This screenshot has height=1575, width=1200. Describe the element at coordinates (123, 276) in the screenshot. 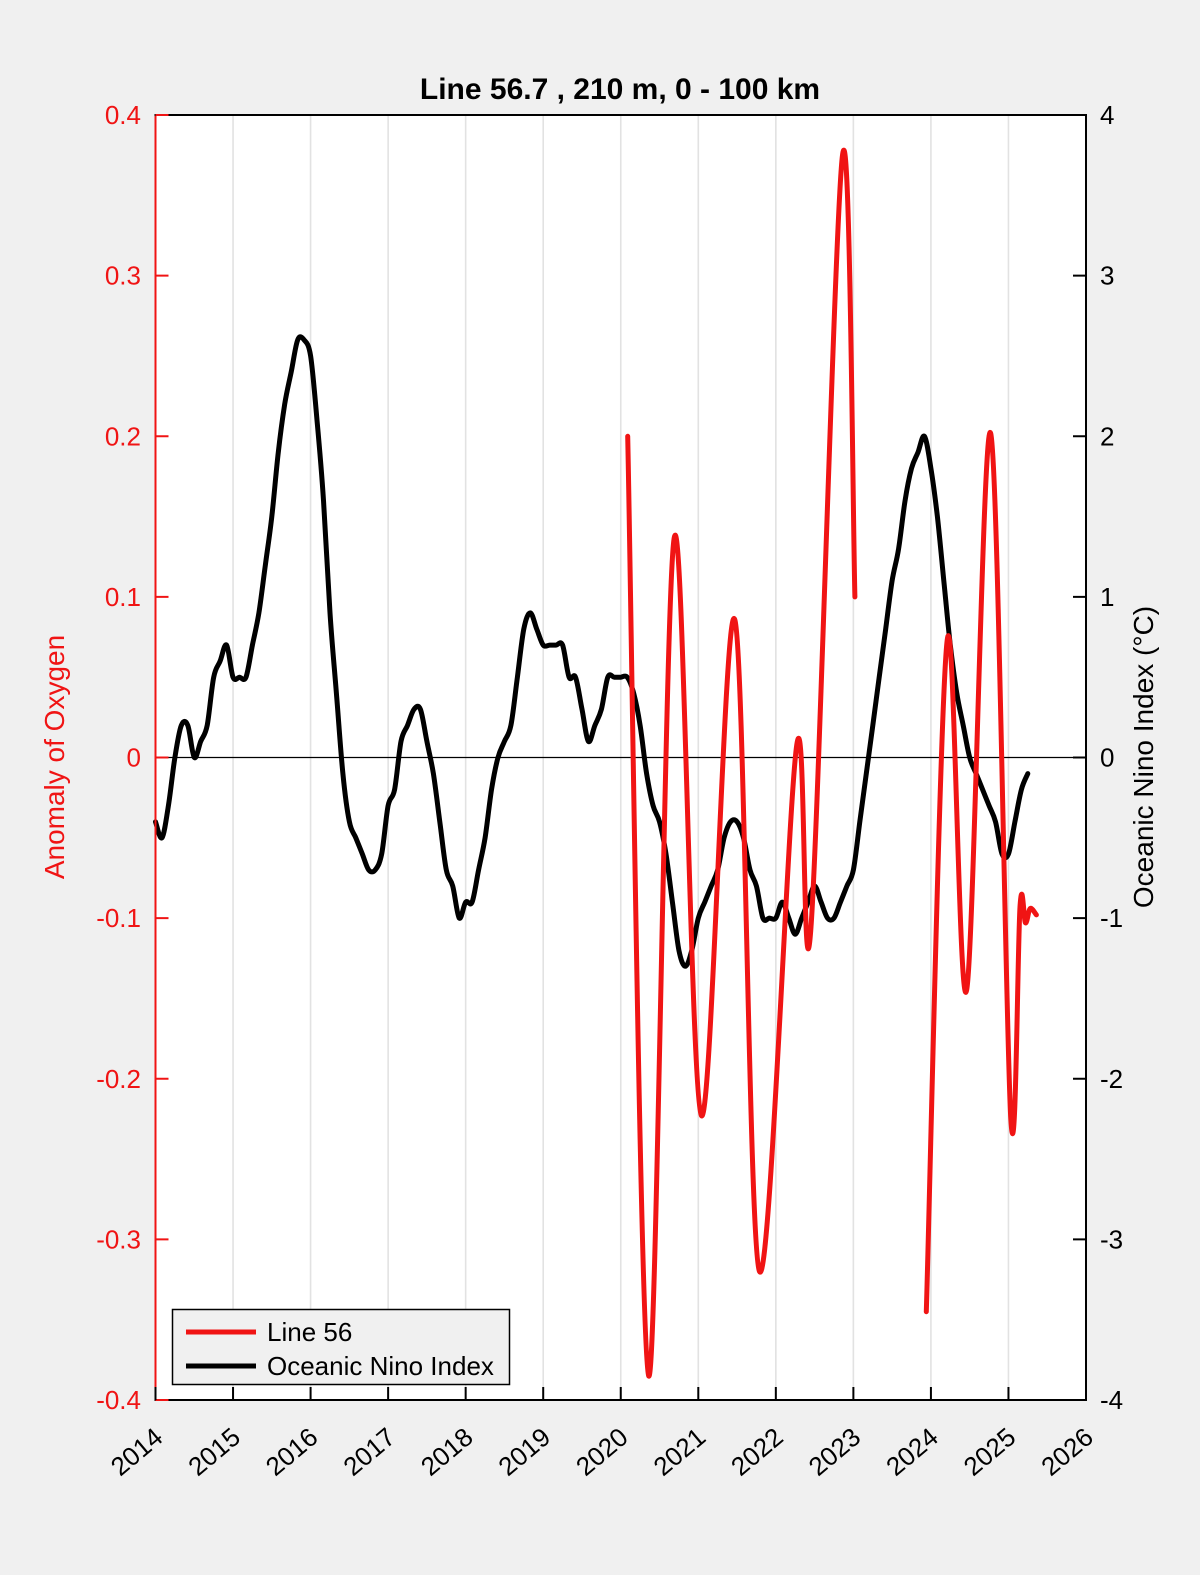

I see `y-left-tick-label: 0.3` at that location.